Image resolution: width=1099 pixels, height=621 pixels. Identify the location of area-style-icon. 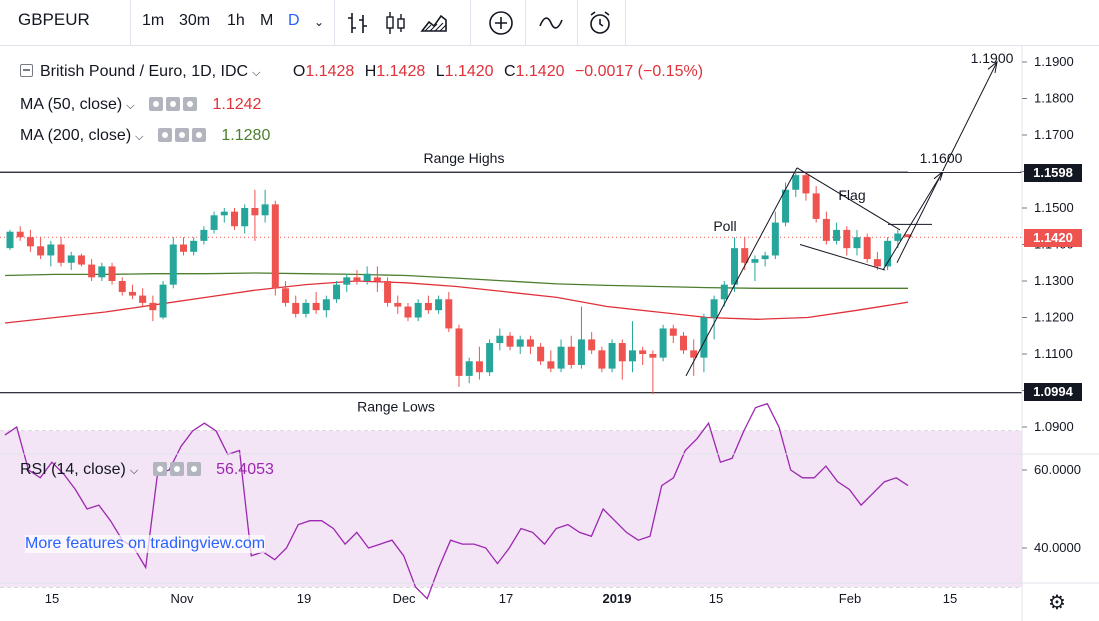
(434, 23).